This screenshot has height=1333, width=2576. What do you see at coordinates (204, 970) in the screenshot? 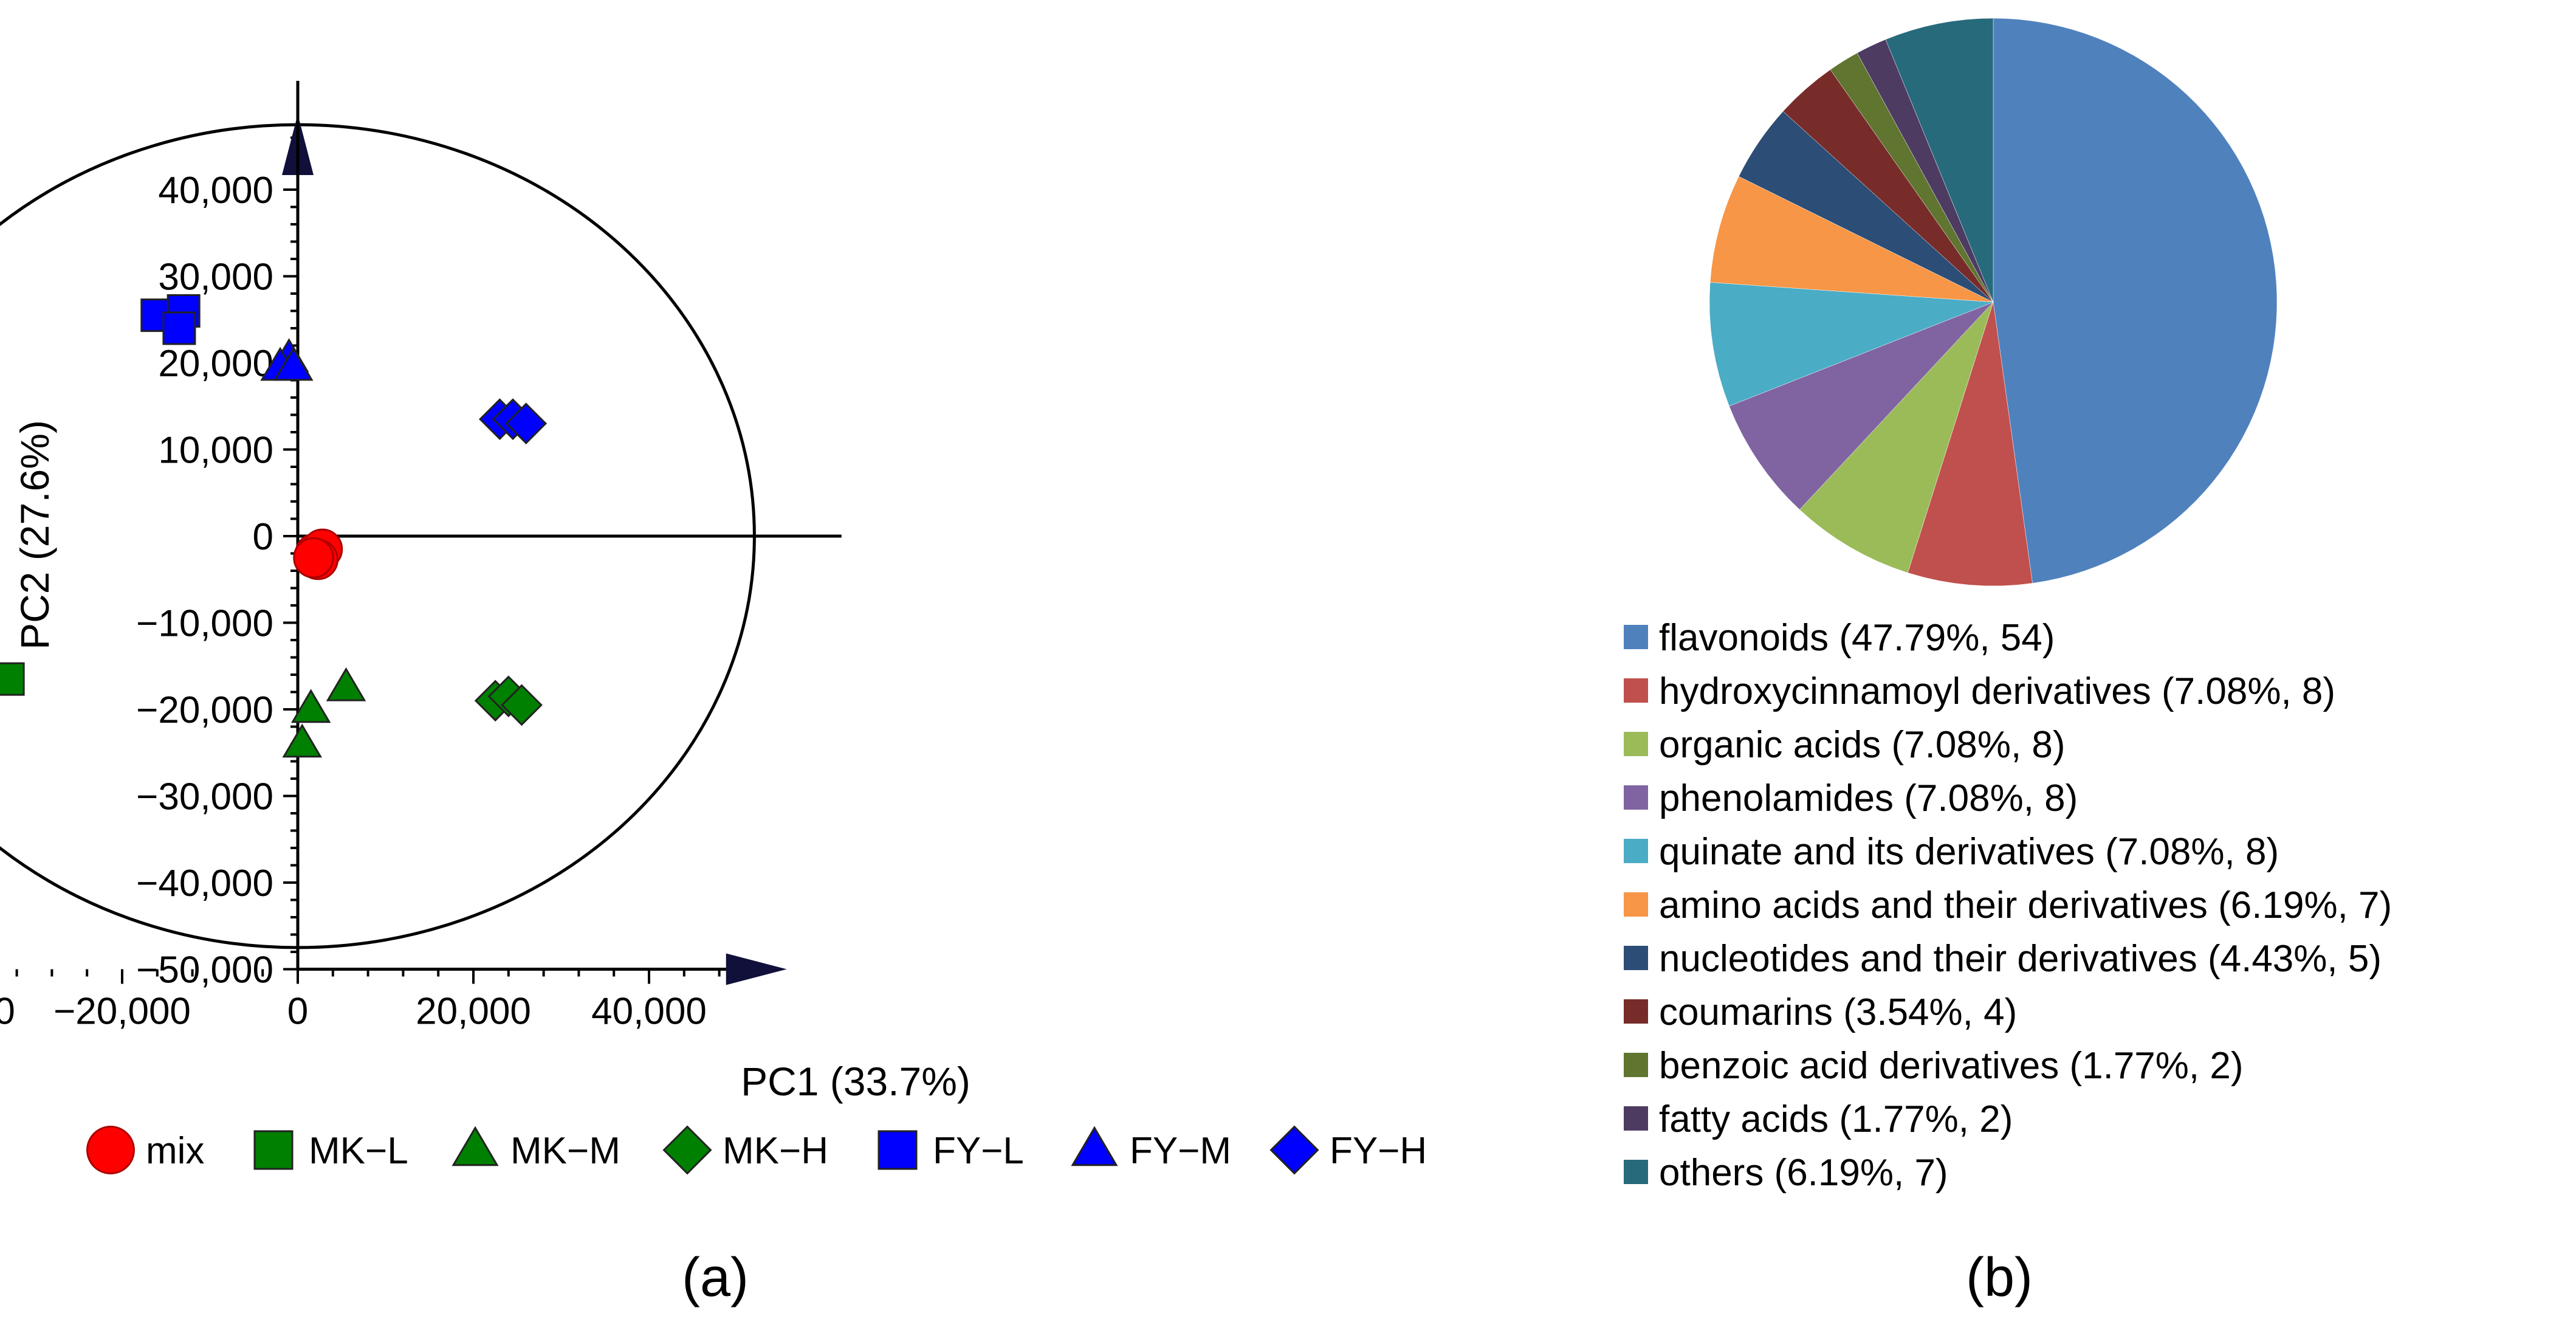
I see `y-tick-label: −50,000` at bounding box center [204, 970].